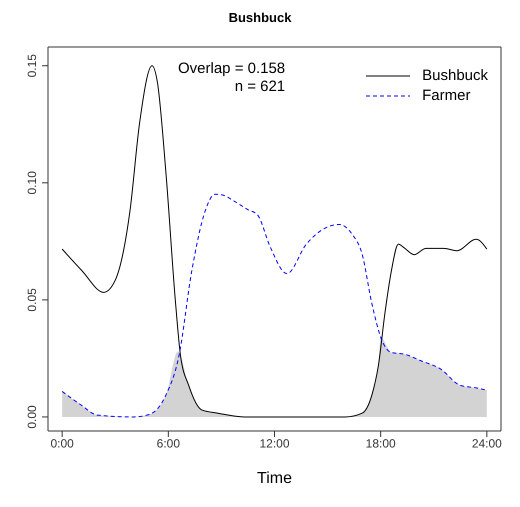 This screenshot has width=520, height=507. I want to click on legend-label: Farmer, so click(446, 96).